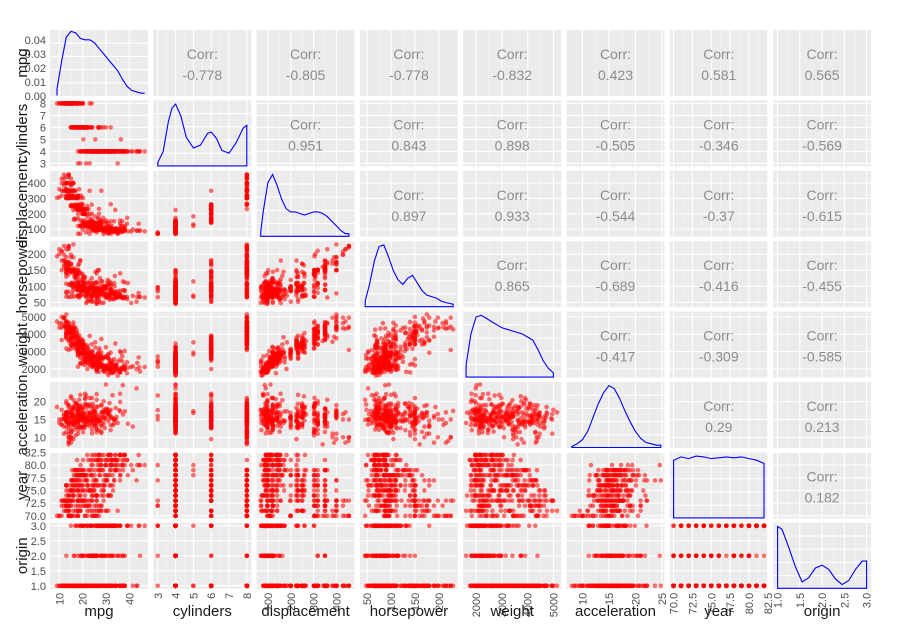  What do you see at coordinates (512, 274) in the screenshot?
I see `panel-horsepower-weight: Corr: 0.865` at bounding box center [512, 274].